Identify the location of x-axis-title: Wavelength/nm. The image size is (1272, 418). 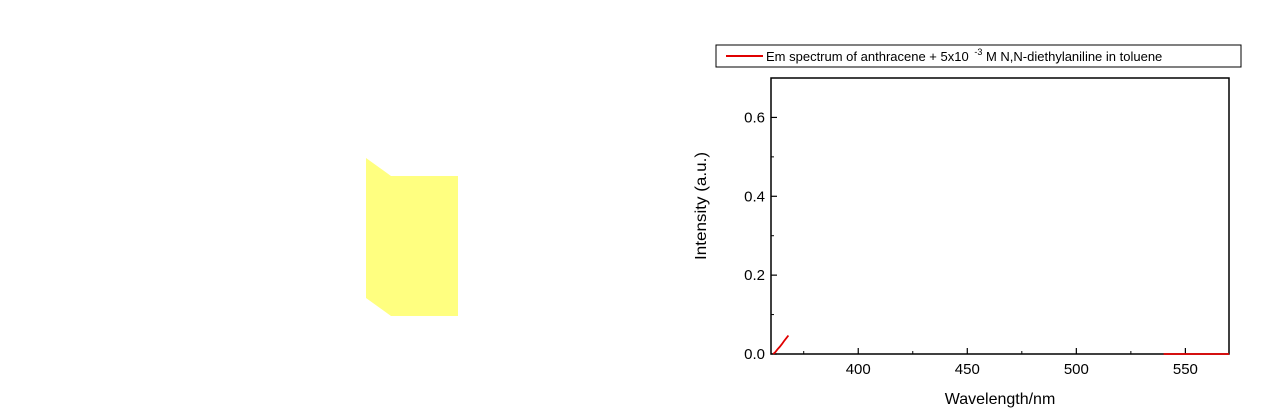
(1000, 399).